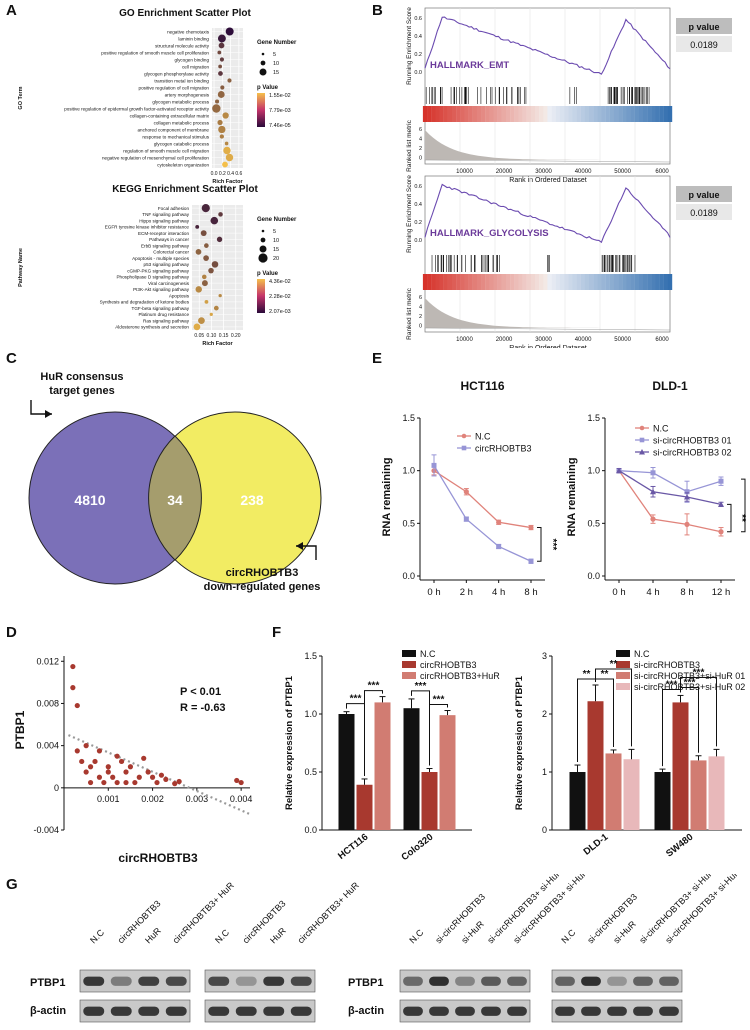 This screenshot has width=750, height=1030. Describe the element at coordinates (418, 19) in the screenshot. I see `gsea-emt-es-tick: 0.6` at that location.